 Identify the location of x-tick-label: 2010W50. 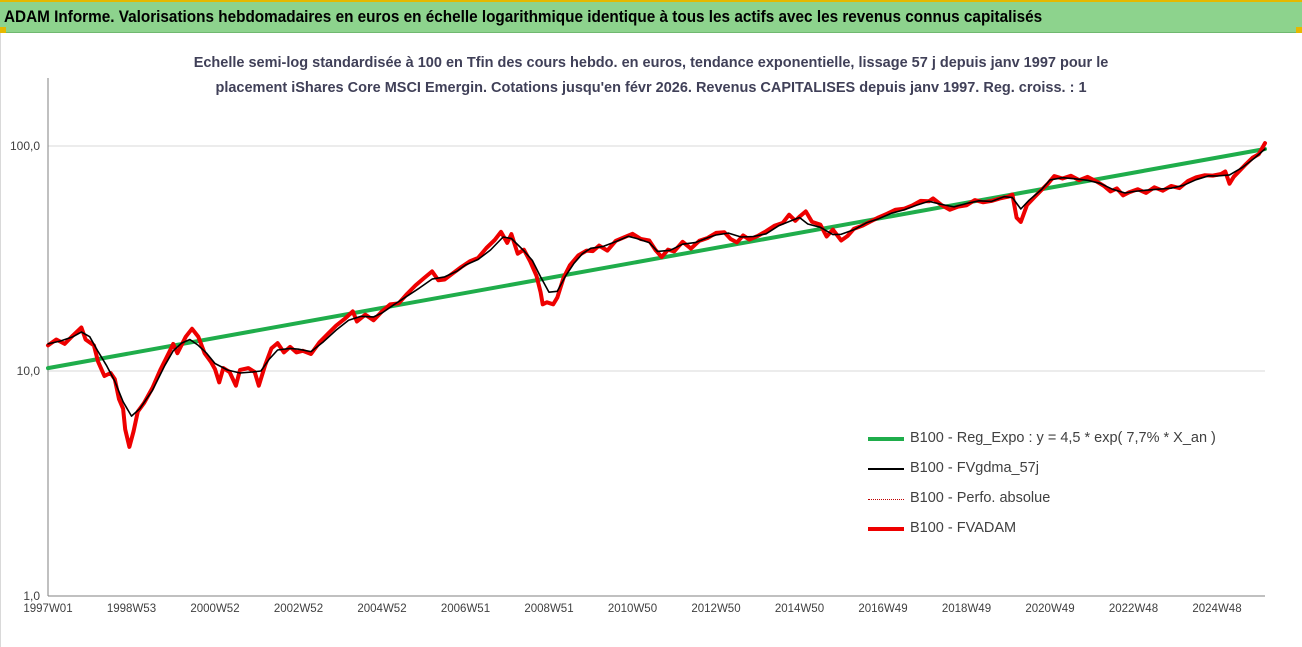
(632, 609).